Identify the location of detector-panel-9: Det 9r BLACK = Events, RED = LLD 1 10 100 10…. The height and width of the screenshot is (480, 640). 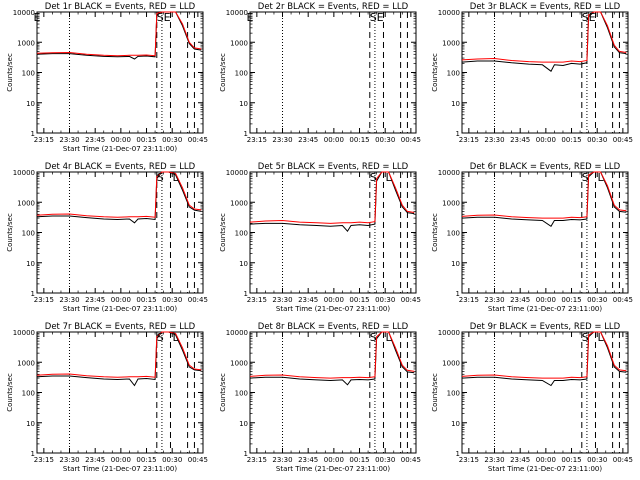
(532, 397).